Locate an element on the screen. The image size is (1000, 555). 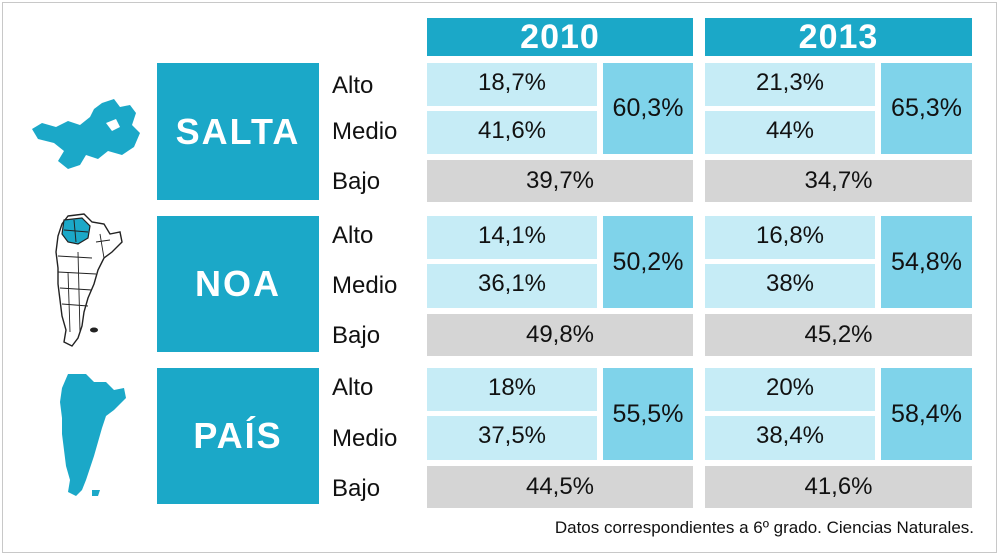
pais-2013-alto-medio-cell: 58,4% is located at coordinates (926, 414).